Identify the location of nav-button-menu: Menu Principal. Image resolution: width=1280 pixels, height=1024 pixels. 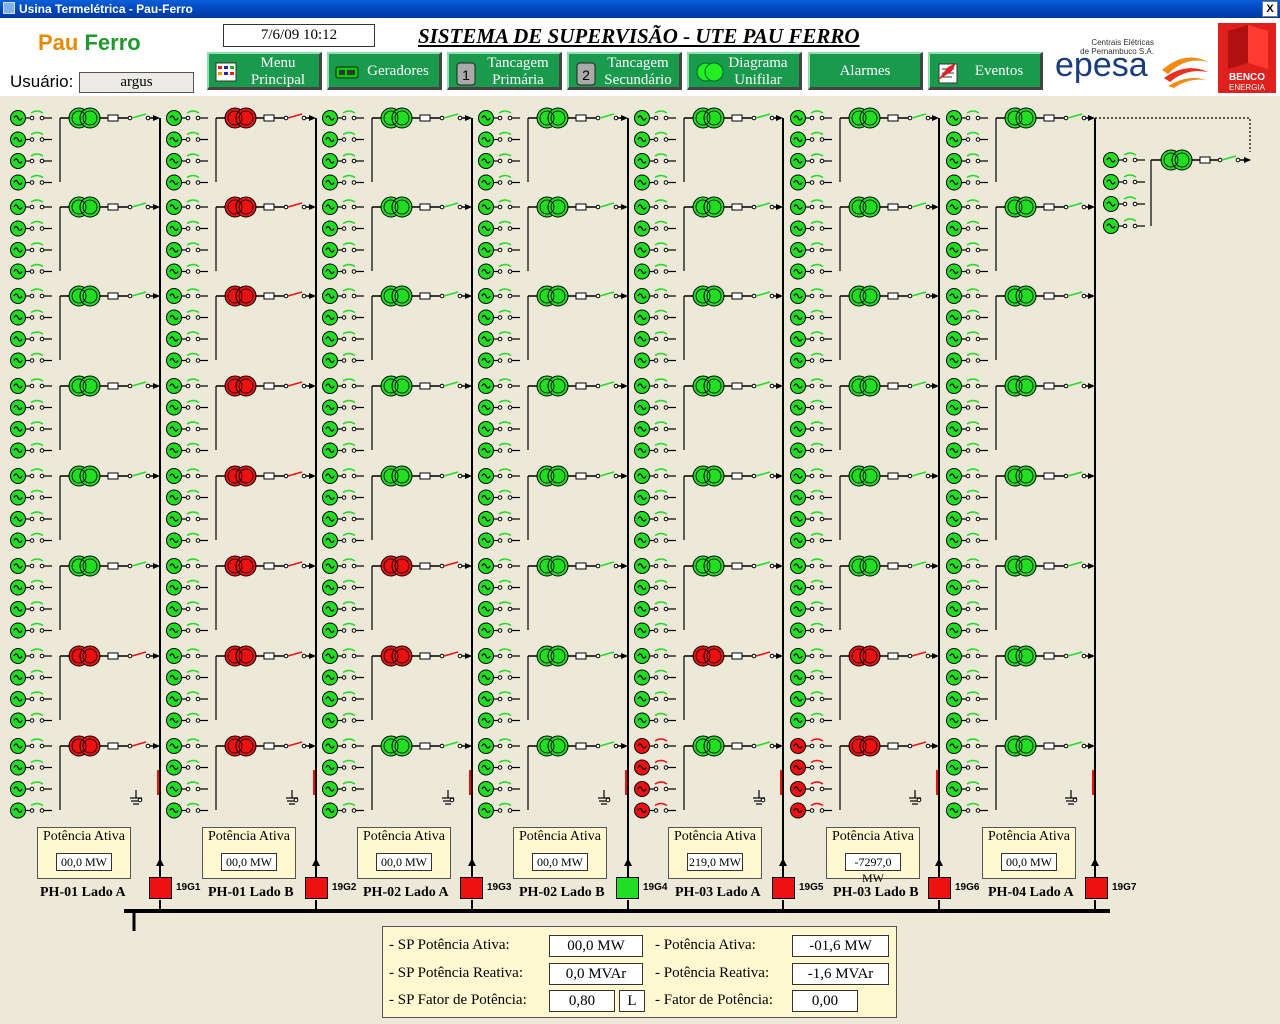
(264, 71).